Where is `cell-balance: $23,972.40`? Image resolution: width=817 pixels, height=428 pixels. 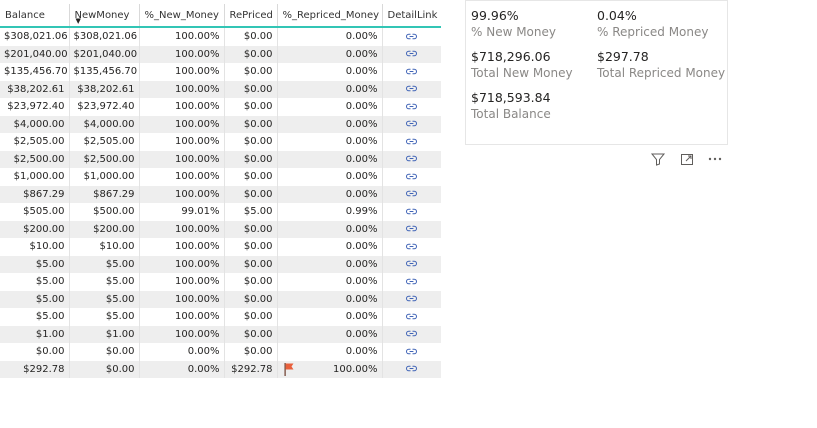
cell-balance: $23,972.40 is located at coordinates (35, 107).